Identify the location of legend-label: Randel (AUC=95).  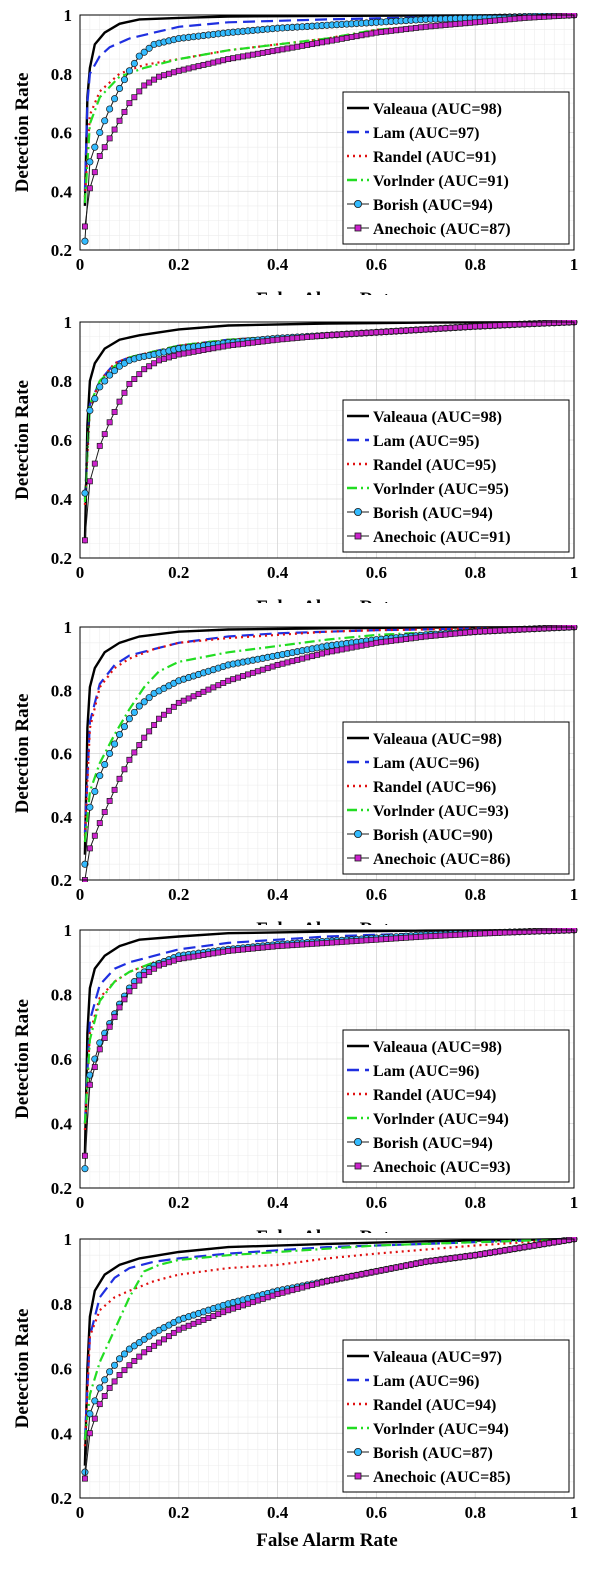
(434, 465).